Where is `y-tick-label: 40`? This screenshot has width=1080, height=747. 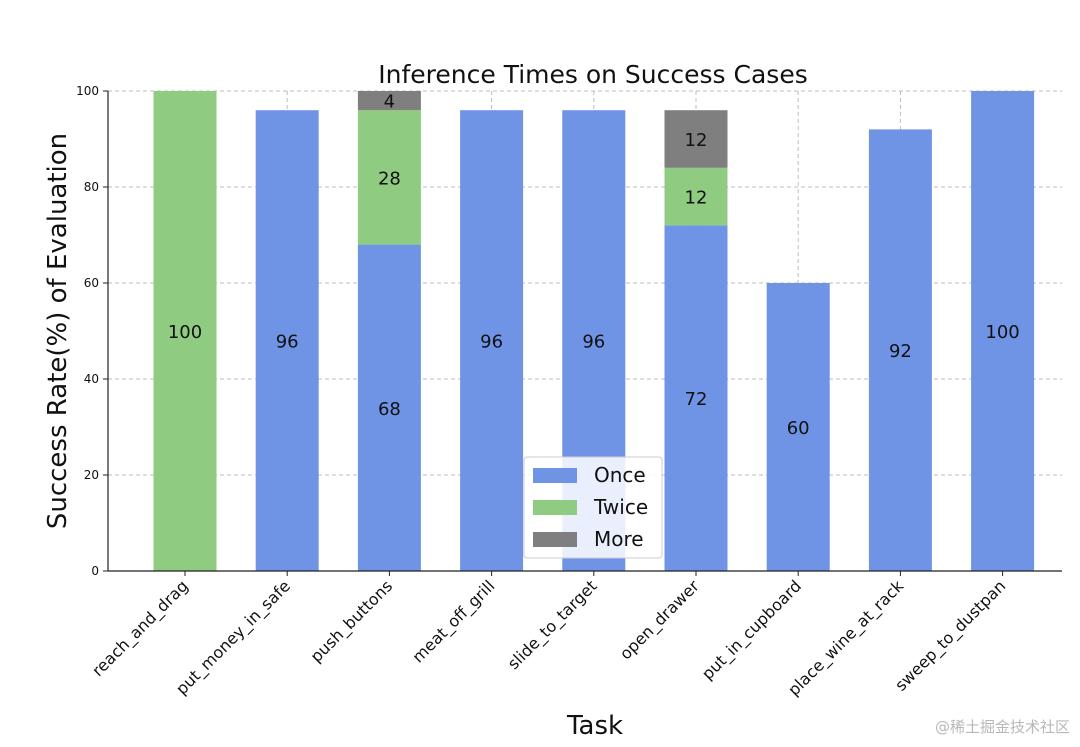 y-tick-label: 40 is located at coordinates (91, 379).